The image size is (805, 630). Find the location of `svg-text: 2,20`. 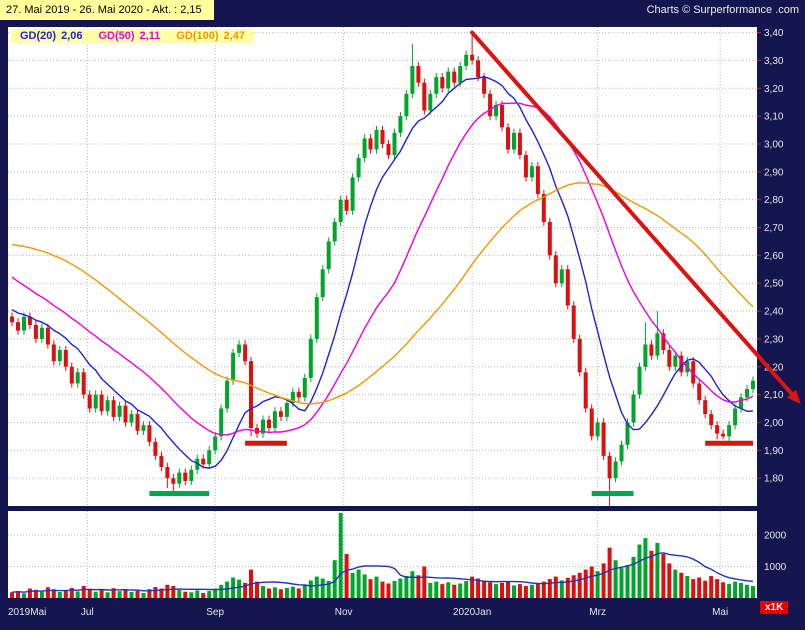

svg-text: 2,20 is located at coordinates (774, 367).